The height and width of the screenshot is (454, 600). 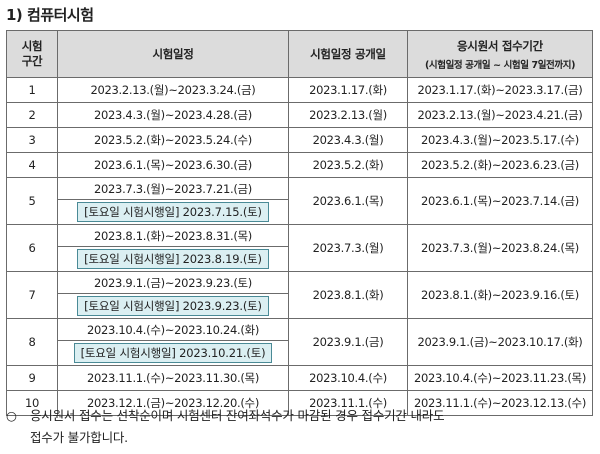 I want to click on table-row-saturday: [토요일 시험시행일] 2023.7.15.(토), so click(x=300, y=212).